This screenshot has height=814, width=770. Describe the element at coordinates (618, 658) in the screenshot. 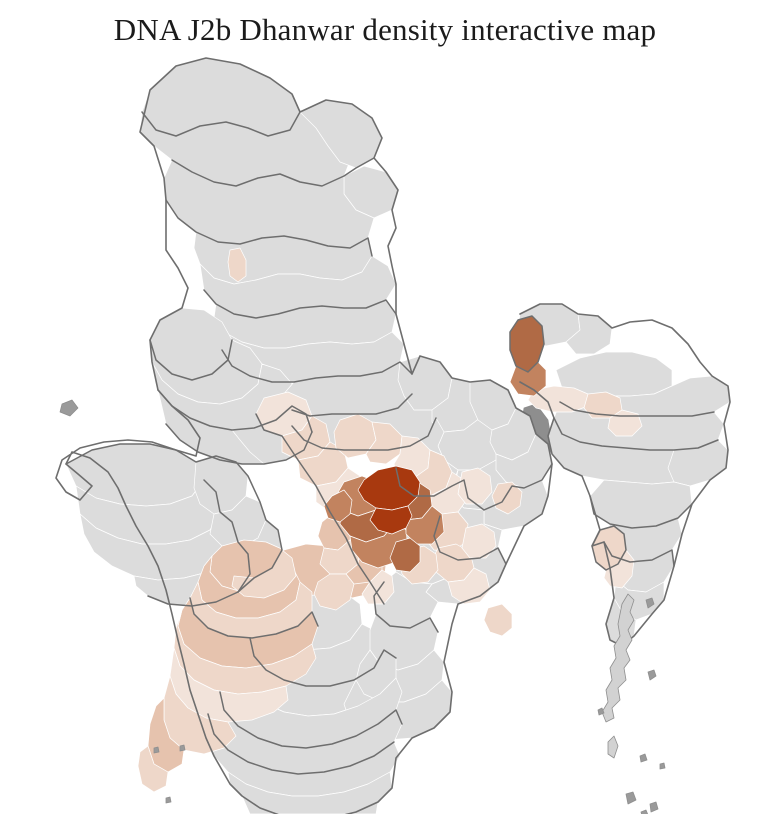

I see `andaman-island` at that location.